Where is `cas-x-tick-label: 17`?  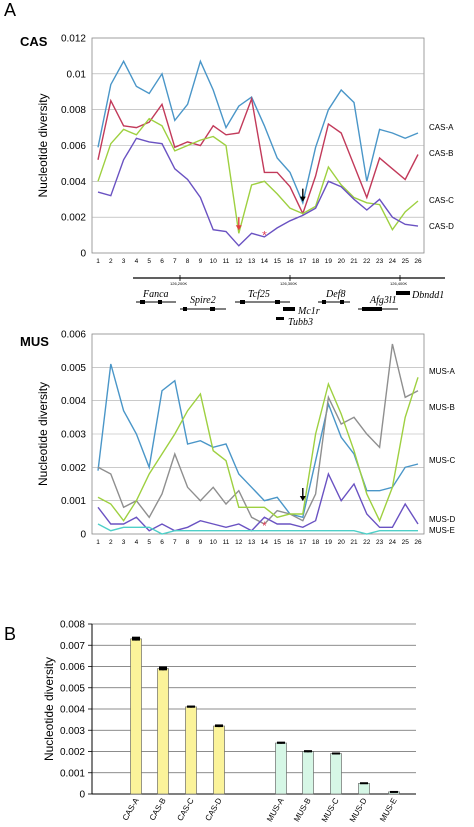
cas-x-tick-label: 17 is located at coordinates (303, 261).